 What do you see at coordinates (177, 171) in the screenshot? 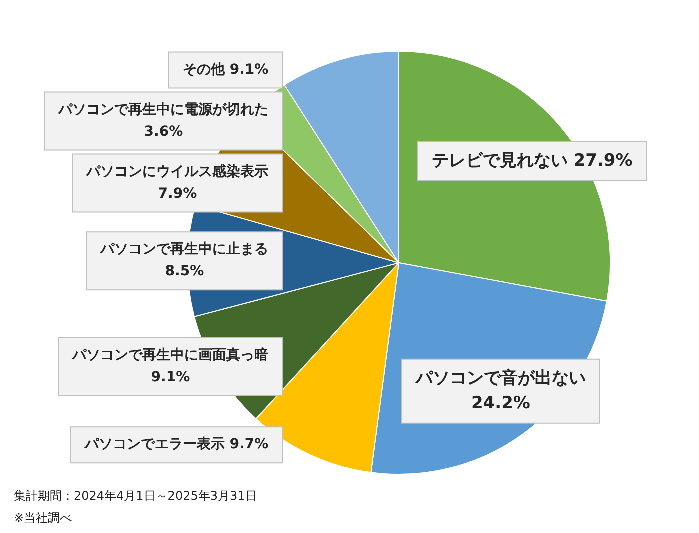
I see `slice-label: パソコンにウイルス感染表示` at bounding box center [177, 171].